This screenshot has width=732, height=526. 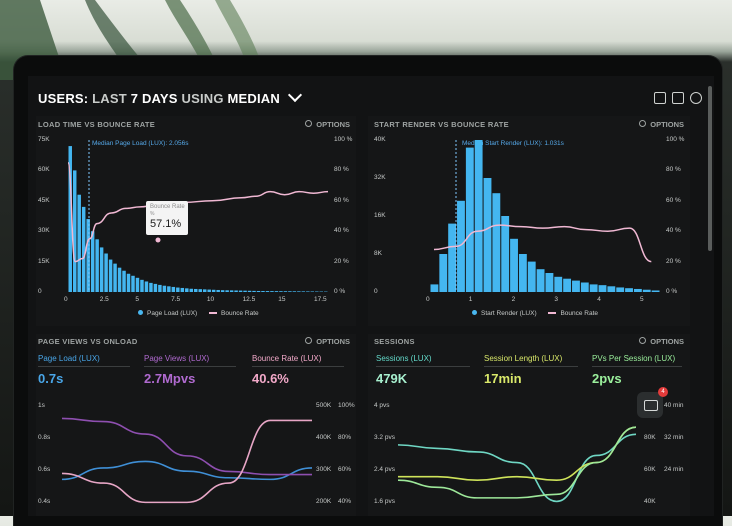 I want to click on chevron-down-icon, so click(x=295, y=95).